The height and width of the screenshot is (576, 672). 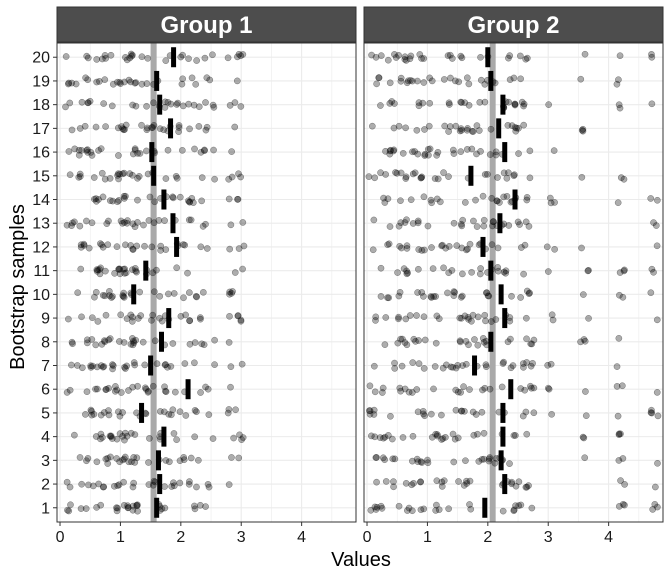 What do you see at coordinates (41, 153) in the screenshot?
I see `y-tick-label: 16` at bounding box center [41, 153].